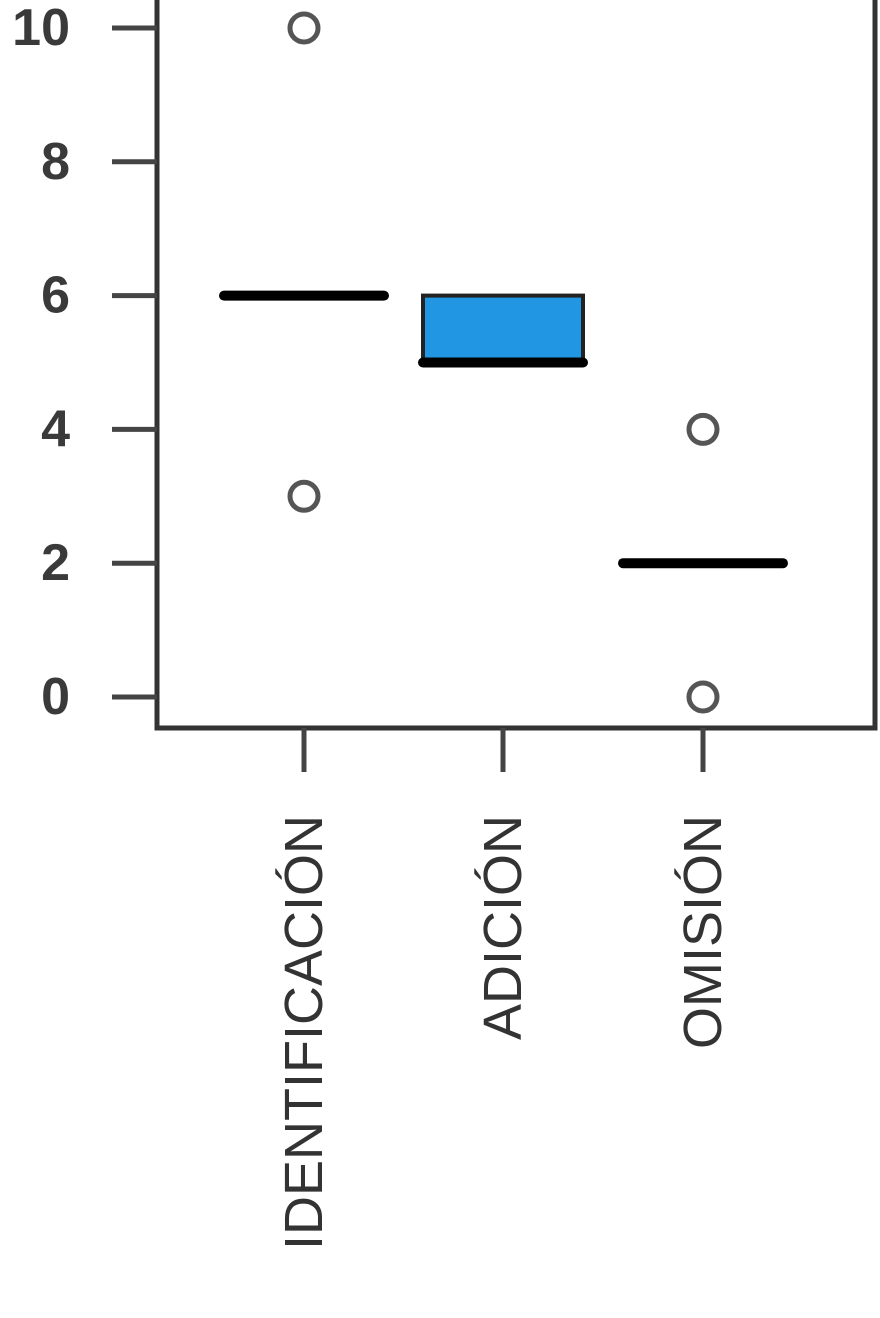  What do you see at coordinates (503, 927) in the screenshot?
I see `category-label: ADICIÓN` at bounding box center [503, 927].